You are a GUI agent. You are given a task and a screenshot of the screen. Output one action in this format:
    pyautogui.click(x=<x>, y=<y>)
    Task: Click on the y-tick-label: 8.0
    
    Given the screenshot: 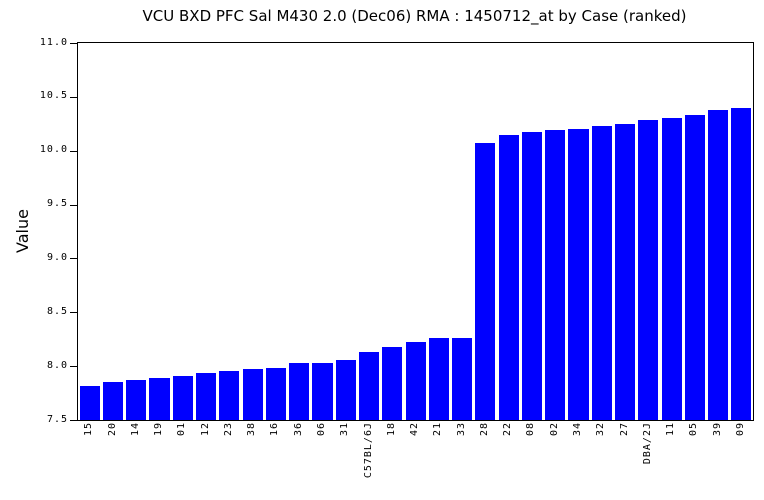 What is the action you would take?
    pyautogui.click(x=57, y=365)
    